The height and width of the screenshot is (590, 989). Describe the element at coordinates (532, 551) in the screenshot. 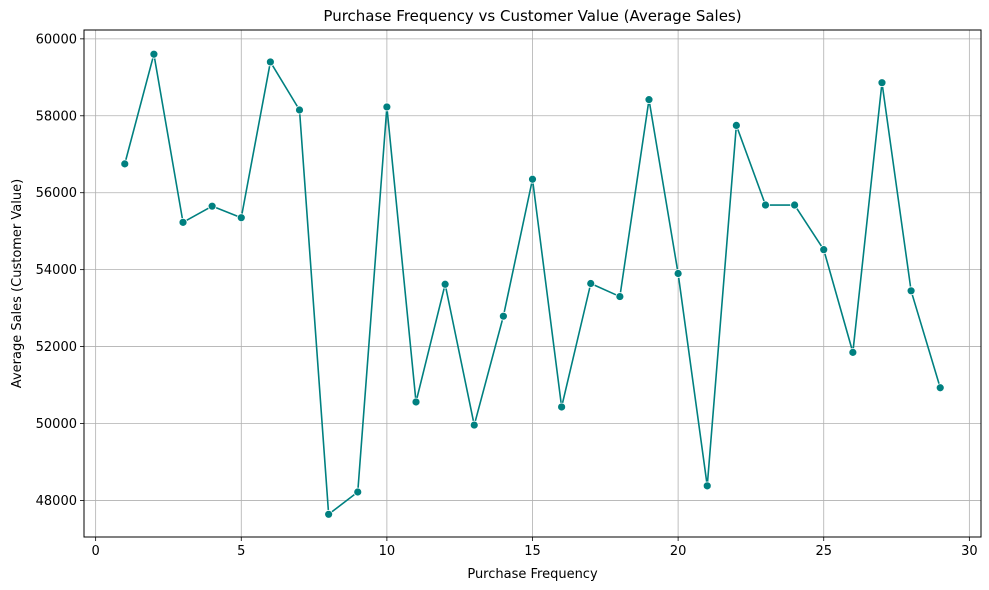

I see `x-tick-label: 15` at that location.